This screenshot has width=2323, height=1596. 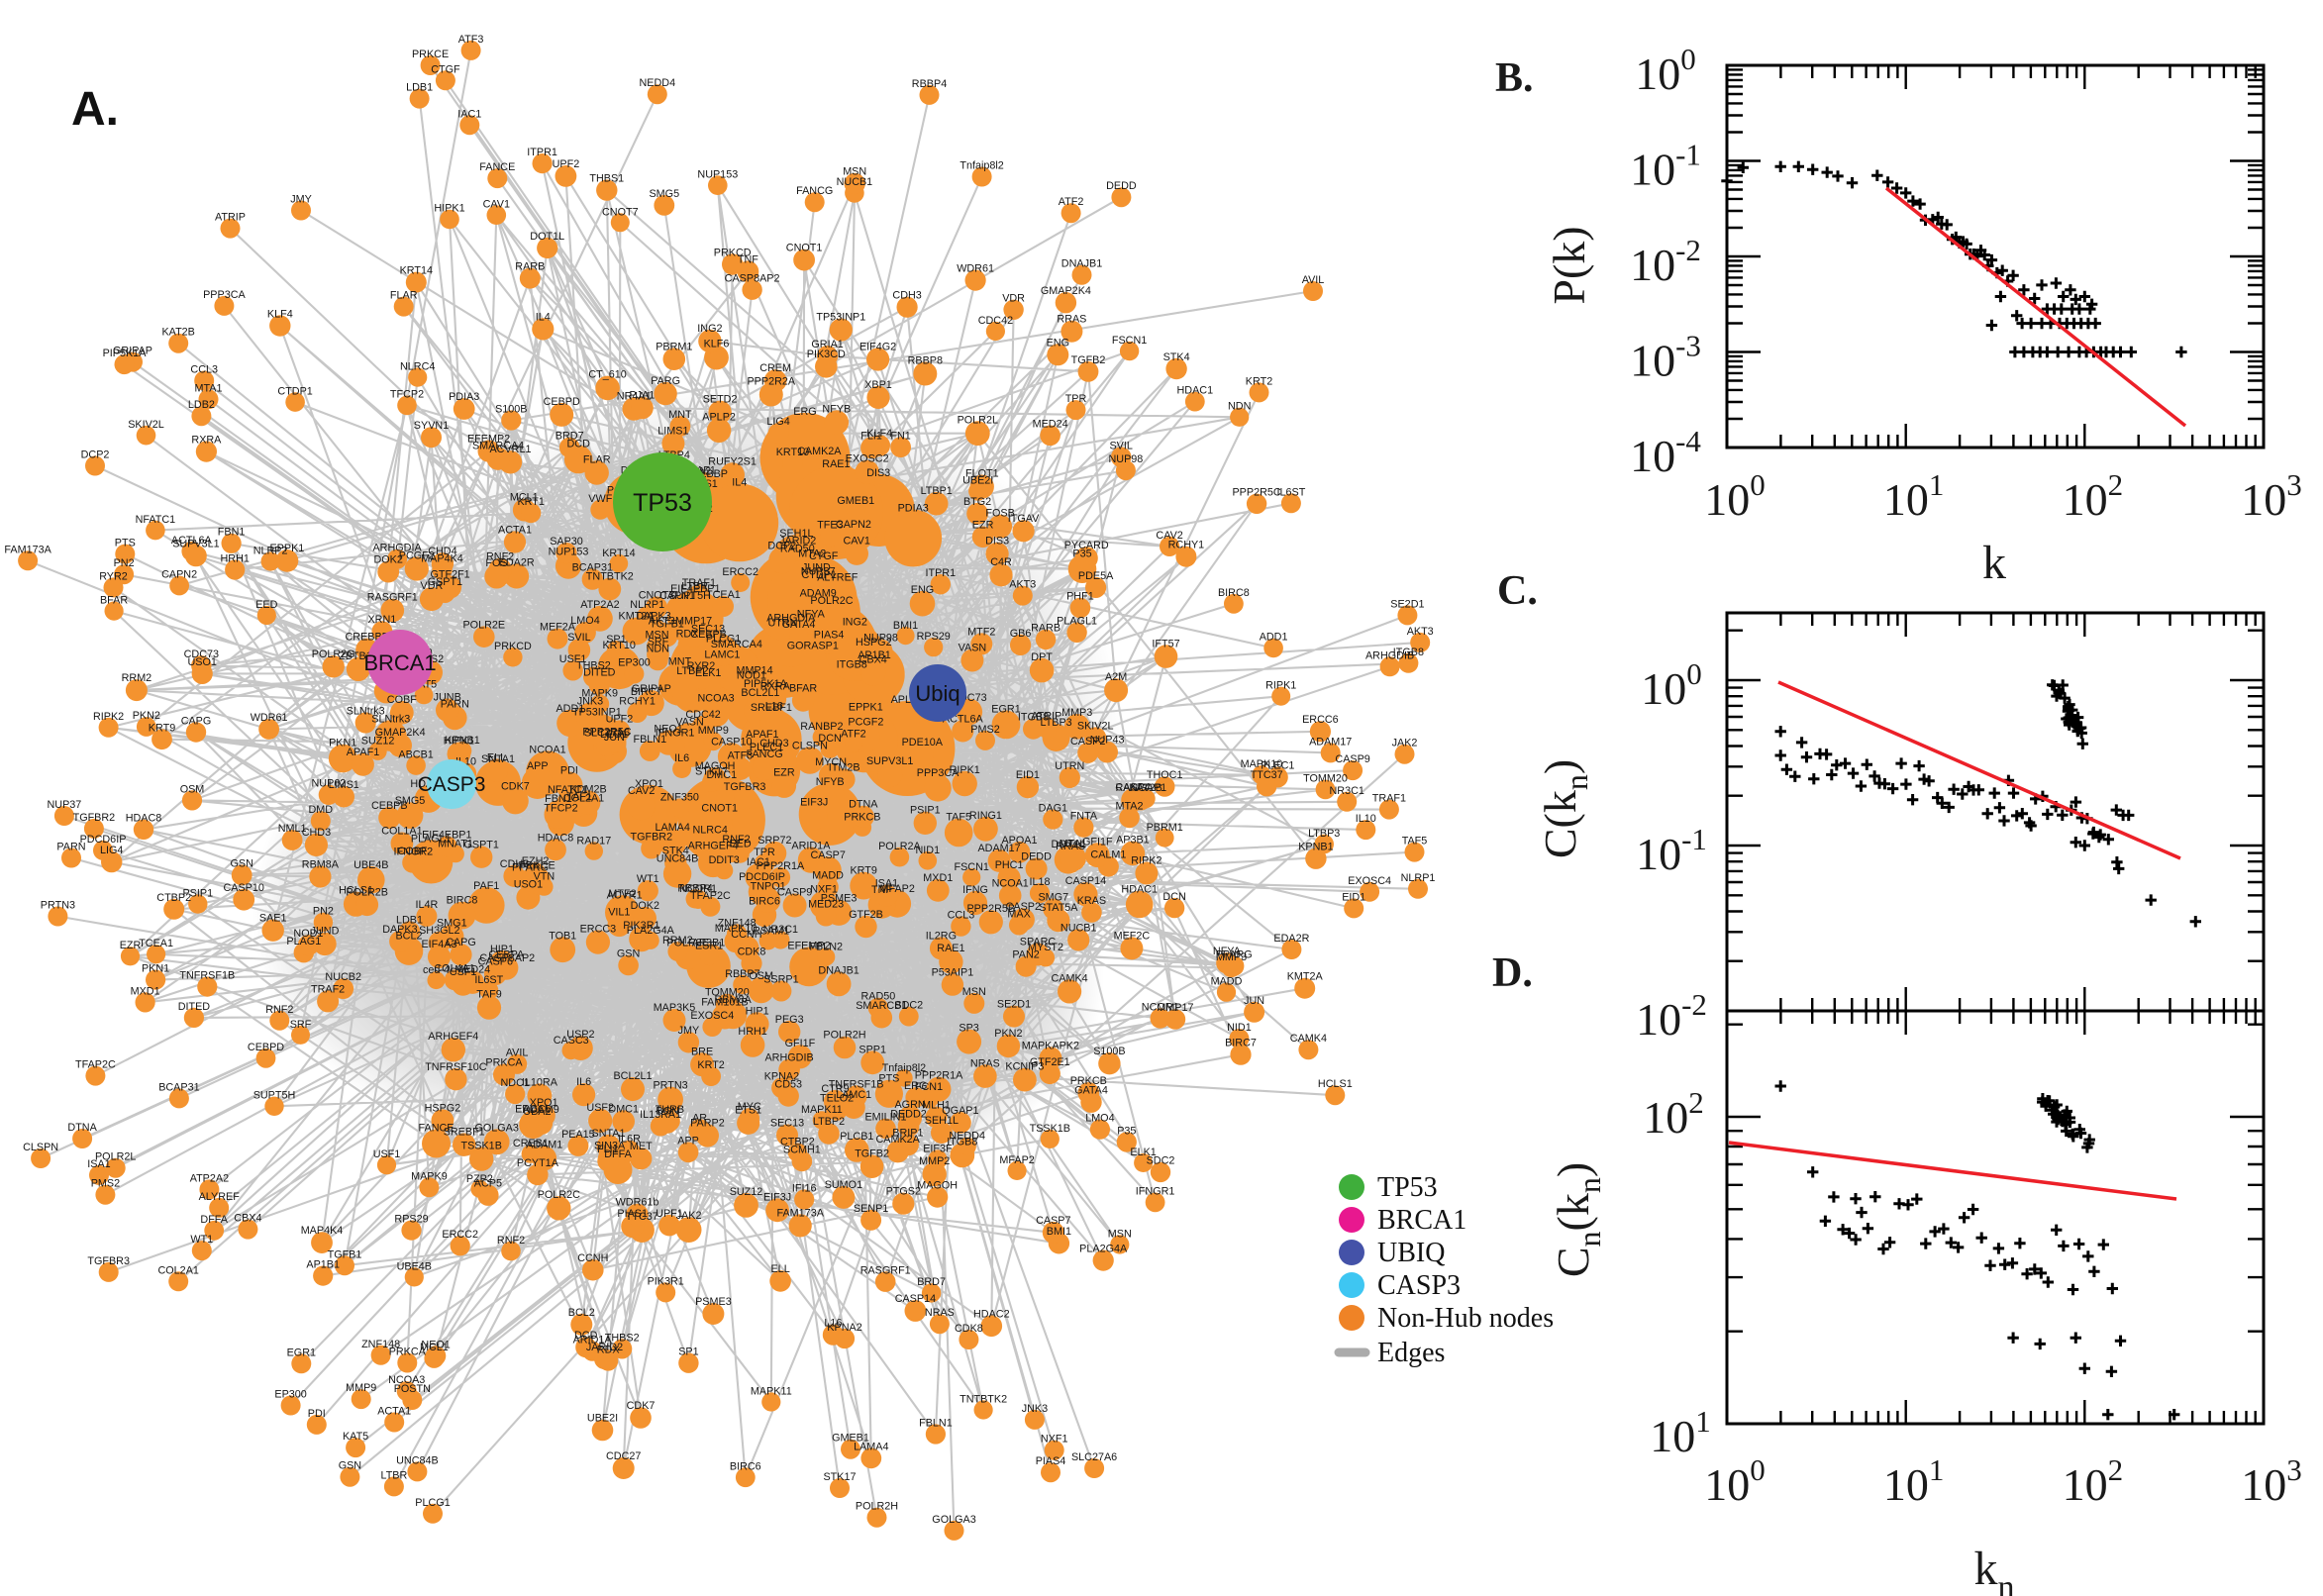 I want to click on svg-text: ADD1, so click(x=1274, y=638).